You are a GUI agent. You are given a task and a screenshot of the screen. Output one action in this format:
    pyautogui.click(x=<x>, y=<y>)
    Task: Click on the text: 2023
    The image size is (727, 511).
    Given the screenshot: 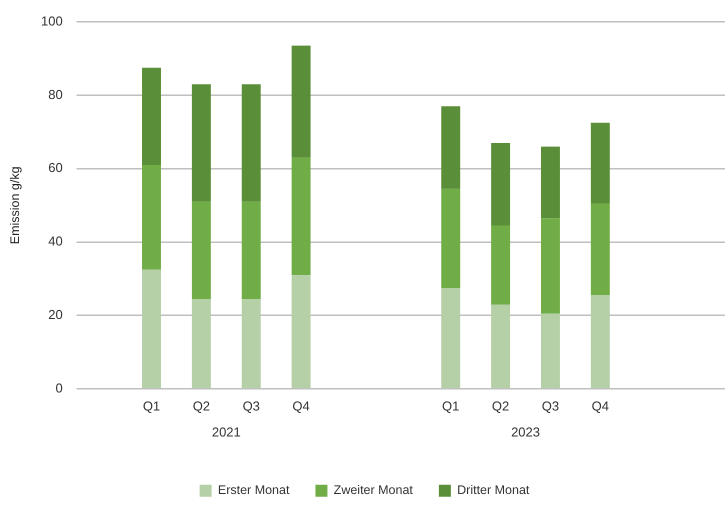 What is the action you would take?
    pyautogui.click(x=525, y=432)
    